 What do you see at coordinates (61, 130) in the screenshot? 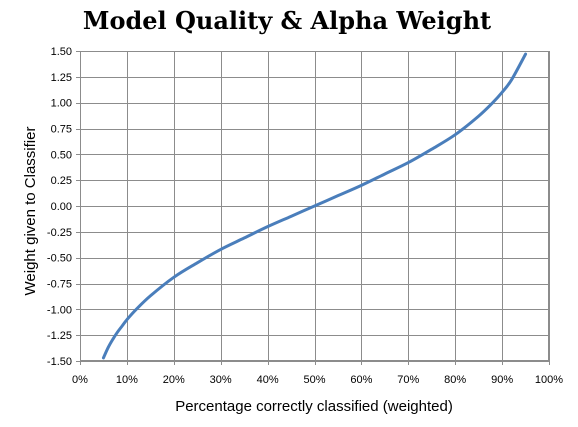
I see `y-tick-label: 0.75` at bounding box center [61, 130].